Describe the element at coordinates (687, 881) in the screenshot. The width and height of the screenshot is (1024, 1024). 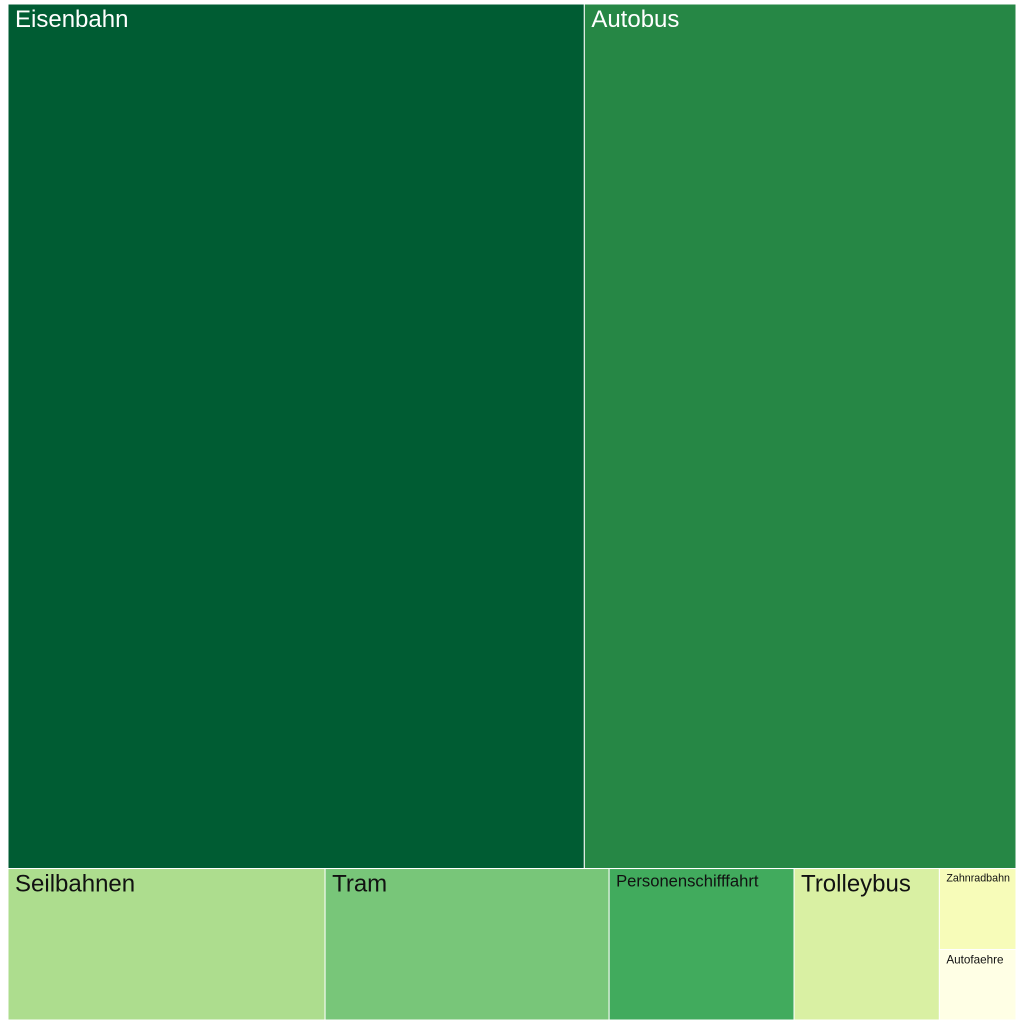
I see `tile-label: Personenschifffahrt` at that location.